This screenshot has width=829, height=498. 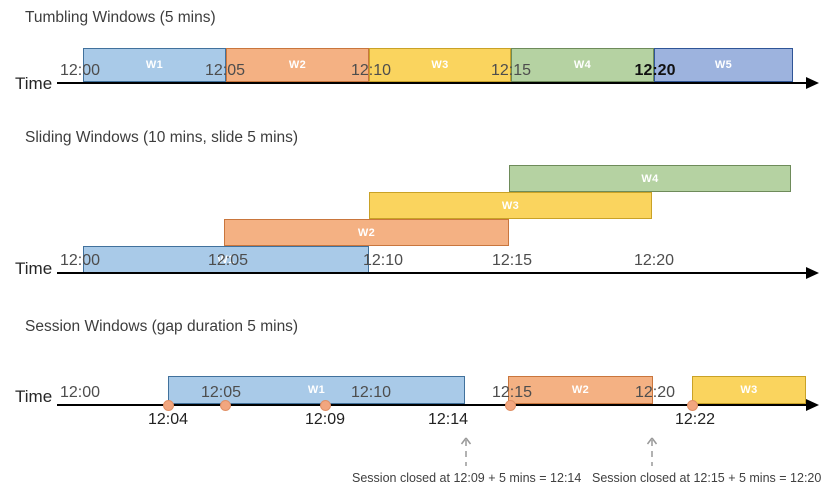 What do you see at coordinates (162, 137) in the screenshot?
I see `sliding-section-title: Sliding Windows (10 mins, slide 5 mins)` at bounding box center [162, 137].